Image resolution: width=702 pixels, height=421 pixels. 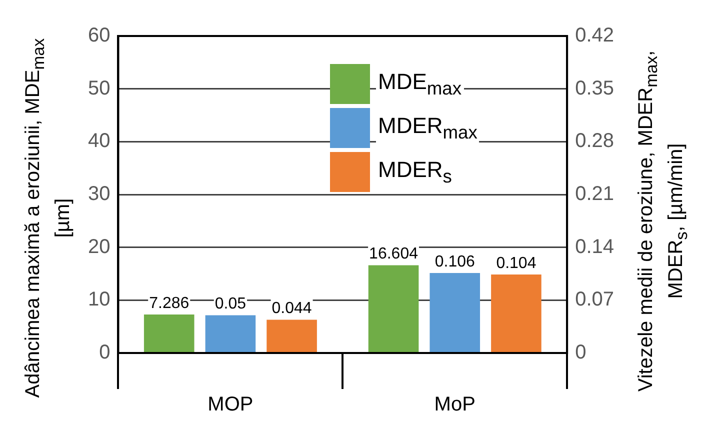 I want to click on data-label: 0.104, so click(x=516, y=263).